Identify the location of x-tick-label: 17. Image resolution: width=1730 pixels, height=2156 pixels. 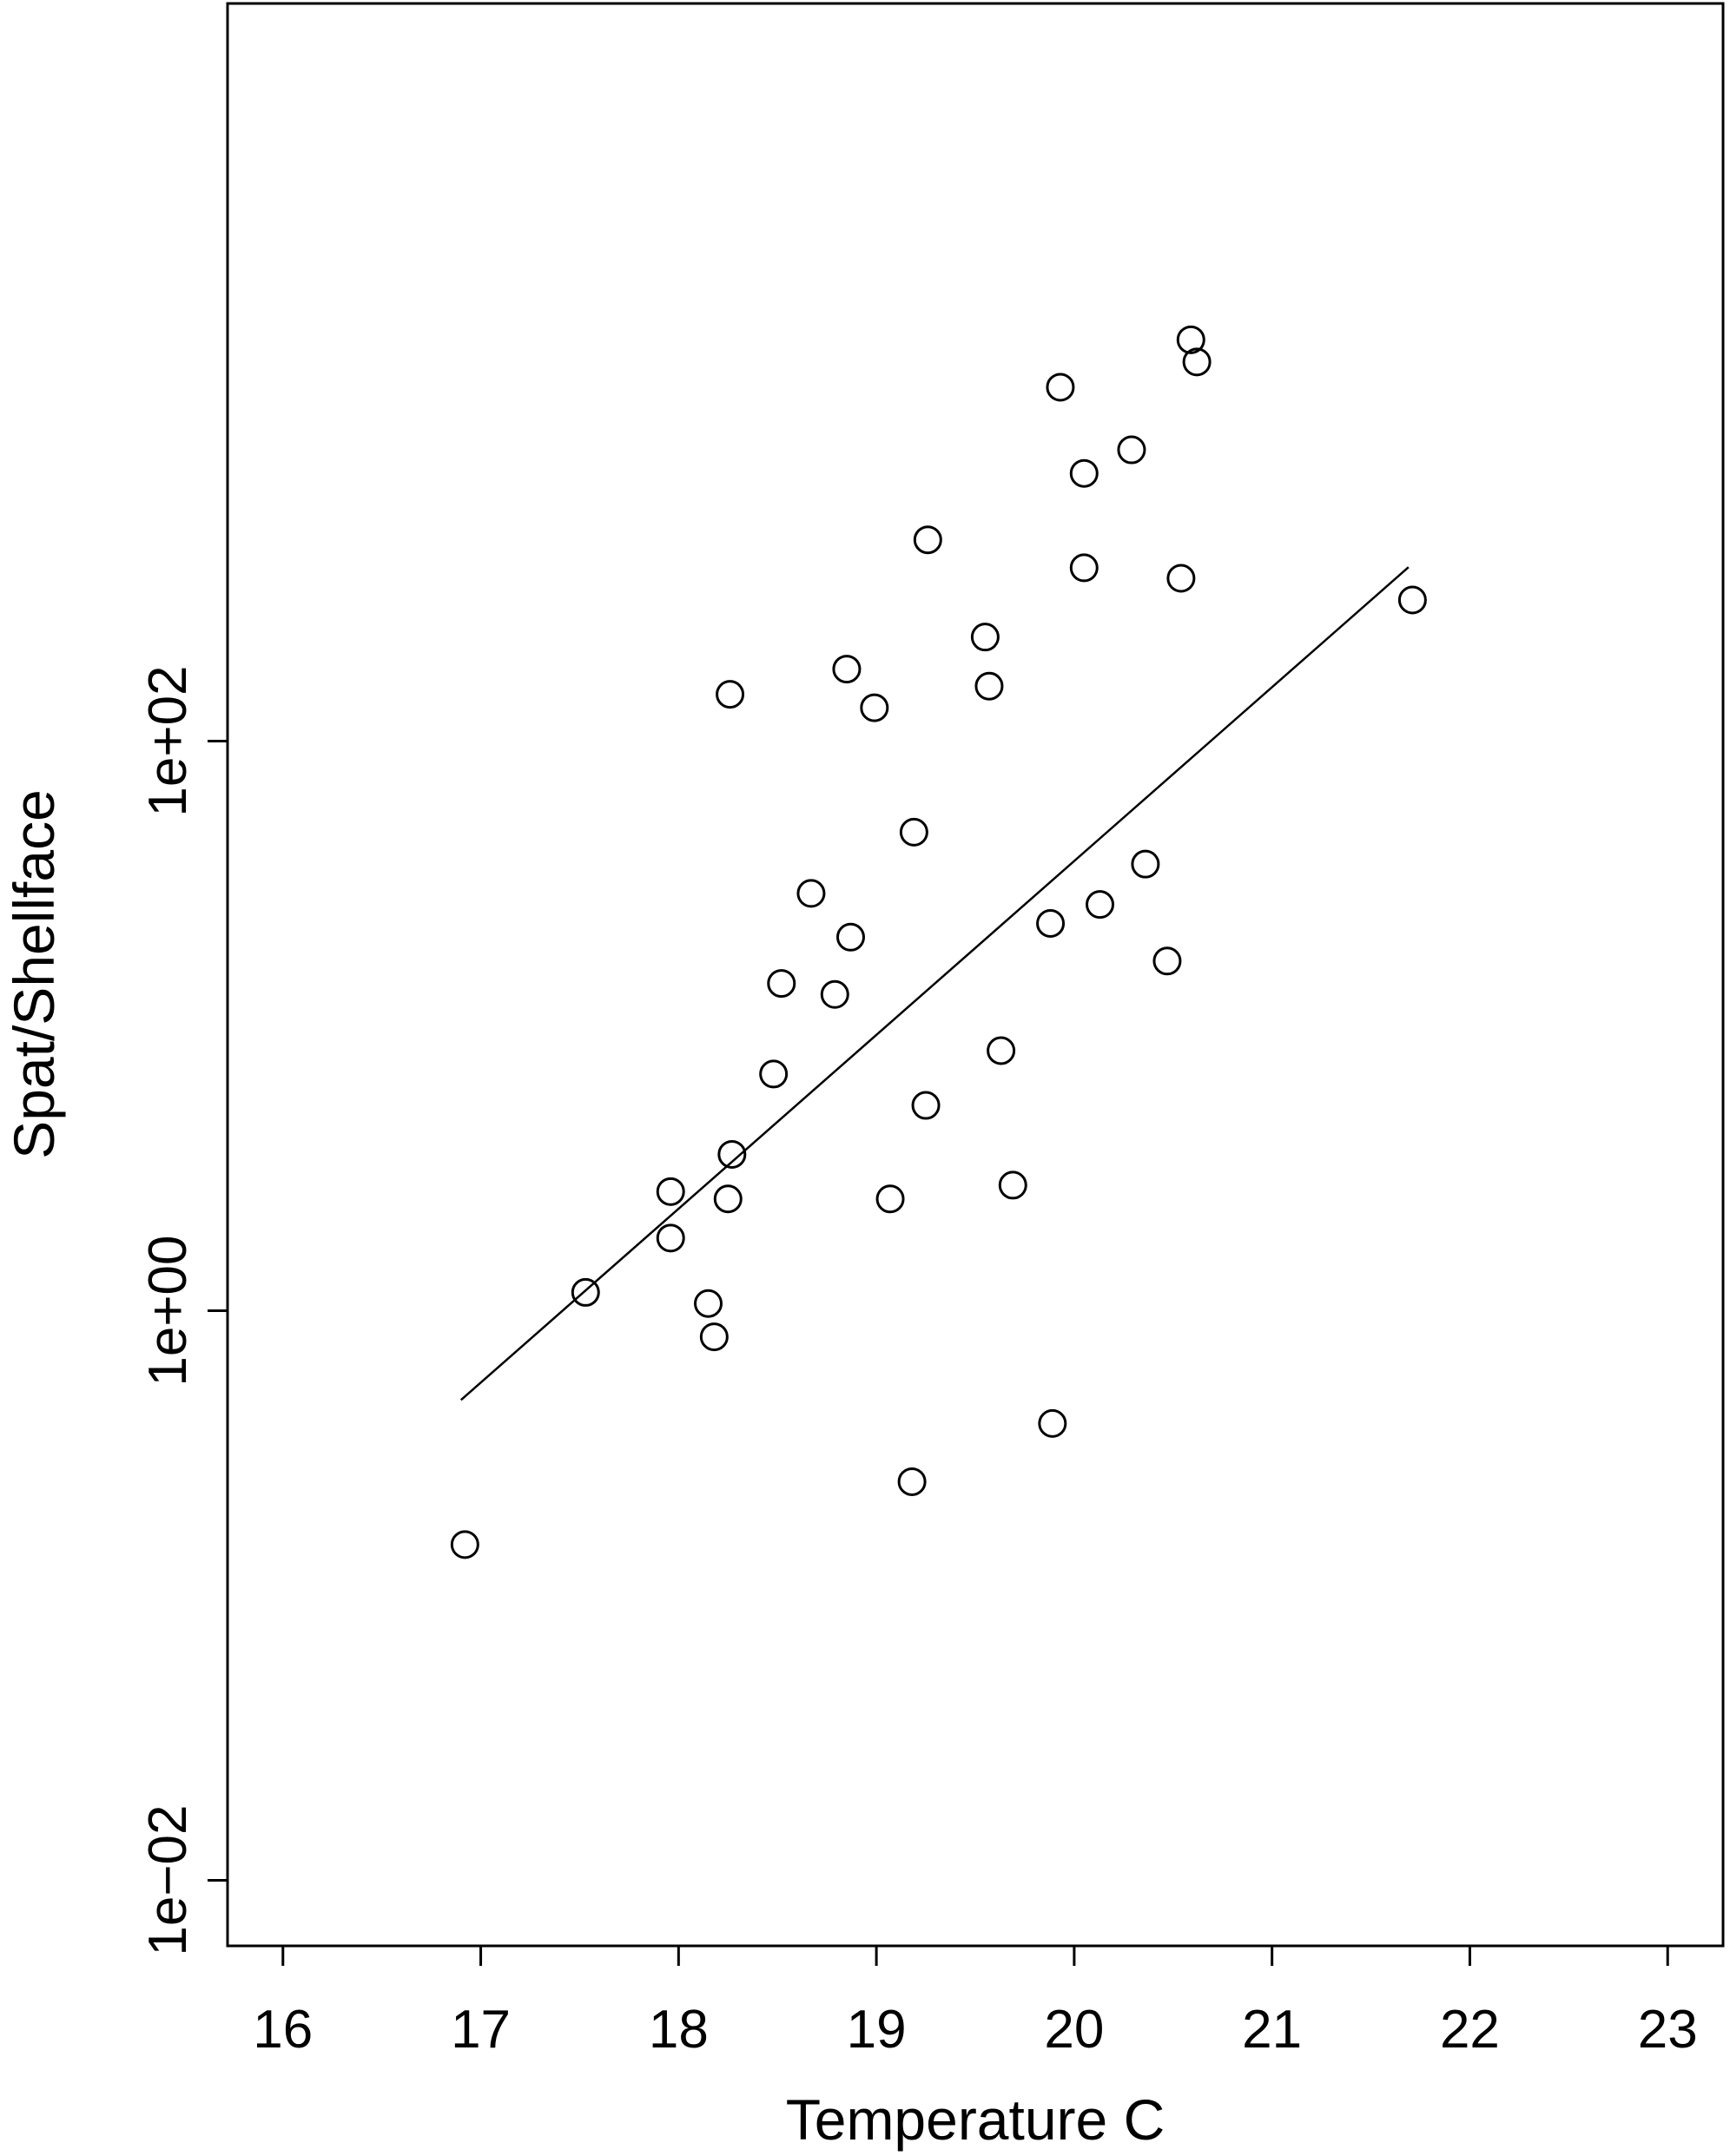
(481, 2030).